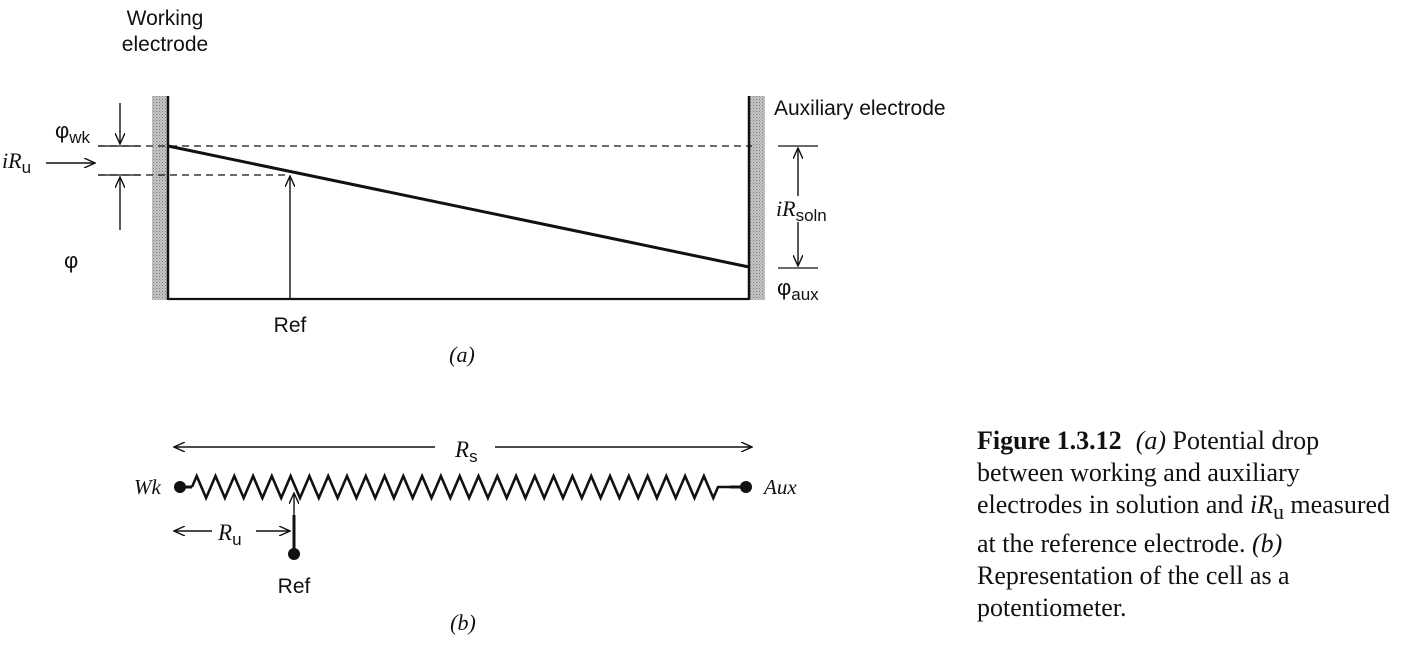 The image size is (1404, 664). What do you see at coordinates (160, 198) in the screenshot?
I see `working-electrode-hatch` at bounding box center [160, 198].